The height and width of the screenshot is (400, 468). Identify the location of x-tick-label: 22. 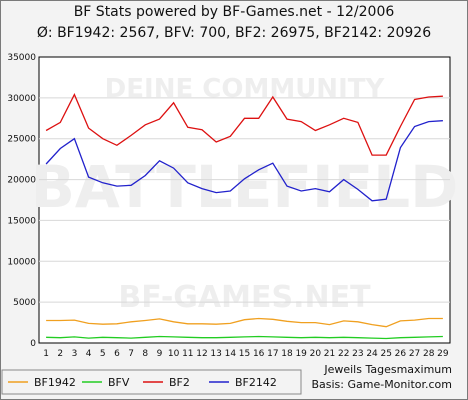
(343, 354).